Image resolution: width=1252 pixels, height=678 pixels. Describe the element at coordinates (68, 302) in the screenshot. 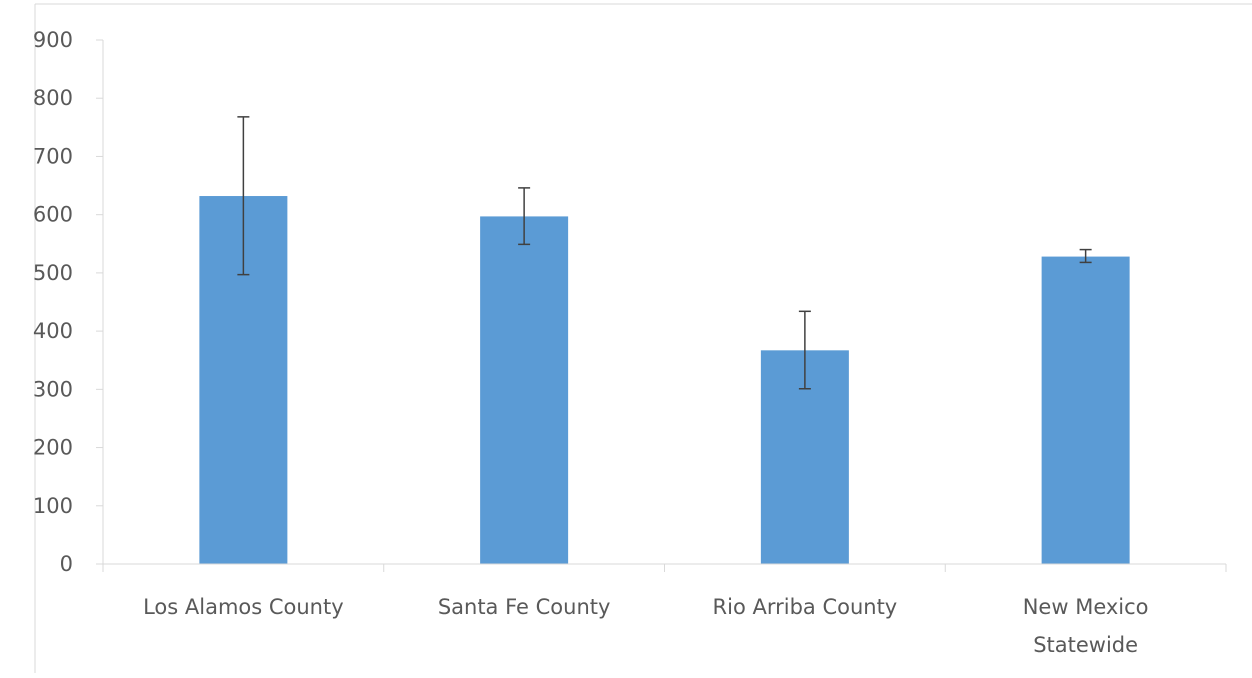

I see `y-axis: 0 100 200 300 400 500 600 700 800 900` at that location.